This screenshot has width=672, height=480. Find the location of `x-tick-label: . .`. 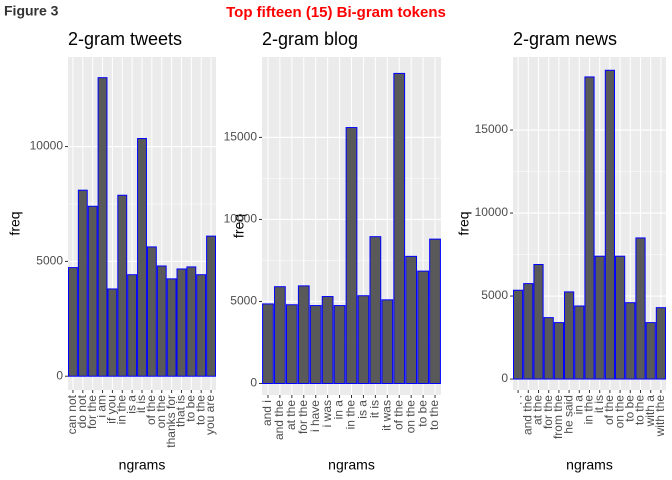

x-tick-label: . . is located at coordinates (517, 400).